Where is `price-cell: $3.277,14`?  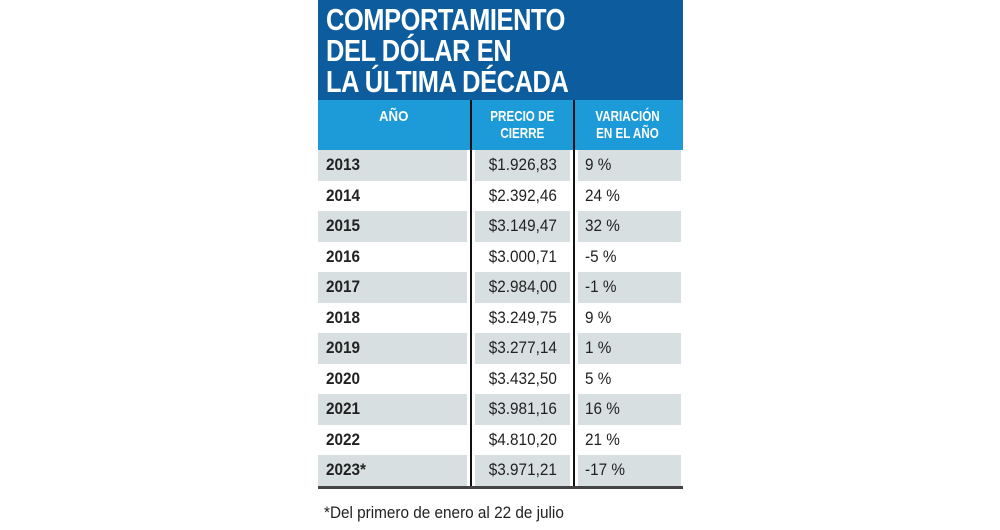 price-cell: $3.277,14 is located at coordinates (523, 348).